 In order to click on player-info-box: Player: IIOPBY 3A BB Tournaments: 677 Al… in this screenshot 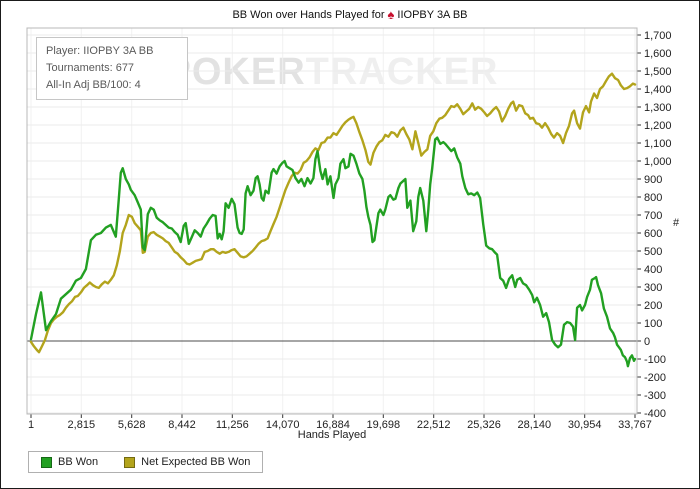, I will do `click(112, 68)`.